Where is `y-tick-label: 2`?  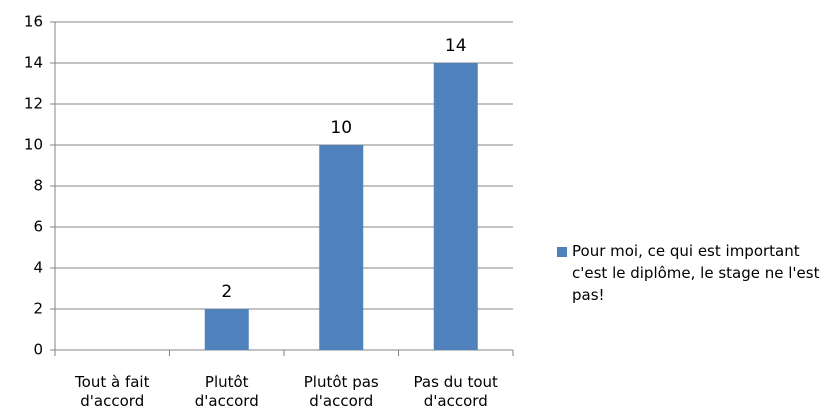 y-tick-label: 2 is located at coordinates (38, 309).